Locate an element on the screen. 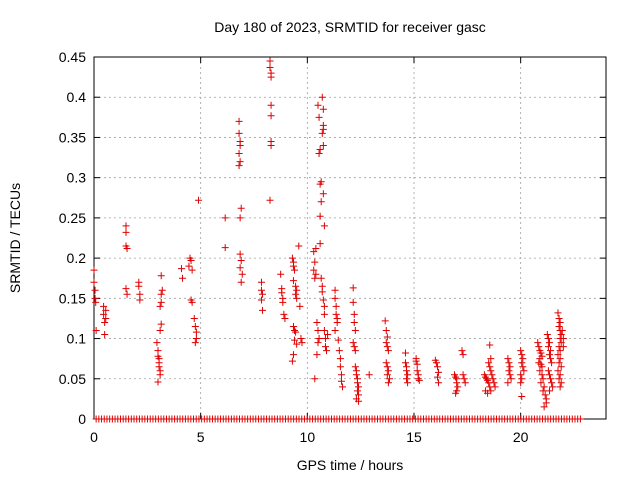 The height and width of the screenshot is (480, 640). x-tick-label: 10 is located at coordinates (308, 437).